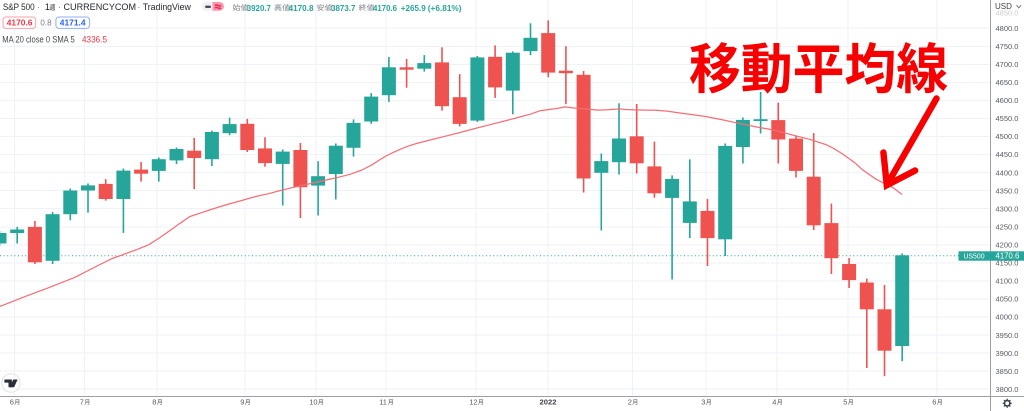 This screenshot has height=411, width=1024. What do you see at coordinates (548, 402) in the screenshot?
I see `svg-text: 2022` at bounding box center [548, 402].